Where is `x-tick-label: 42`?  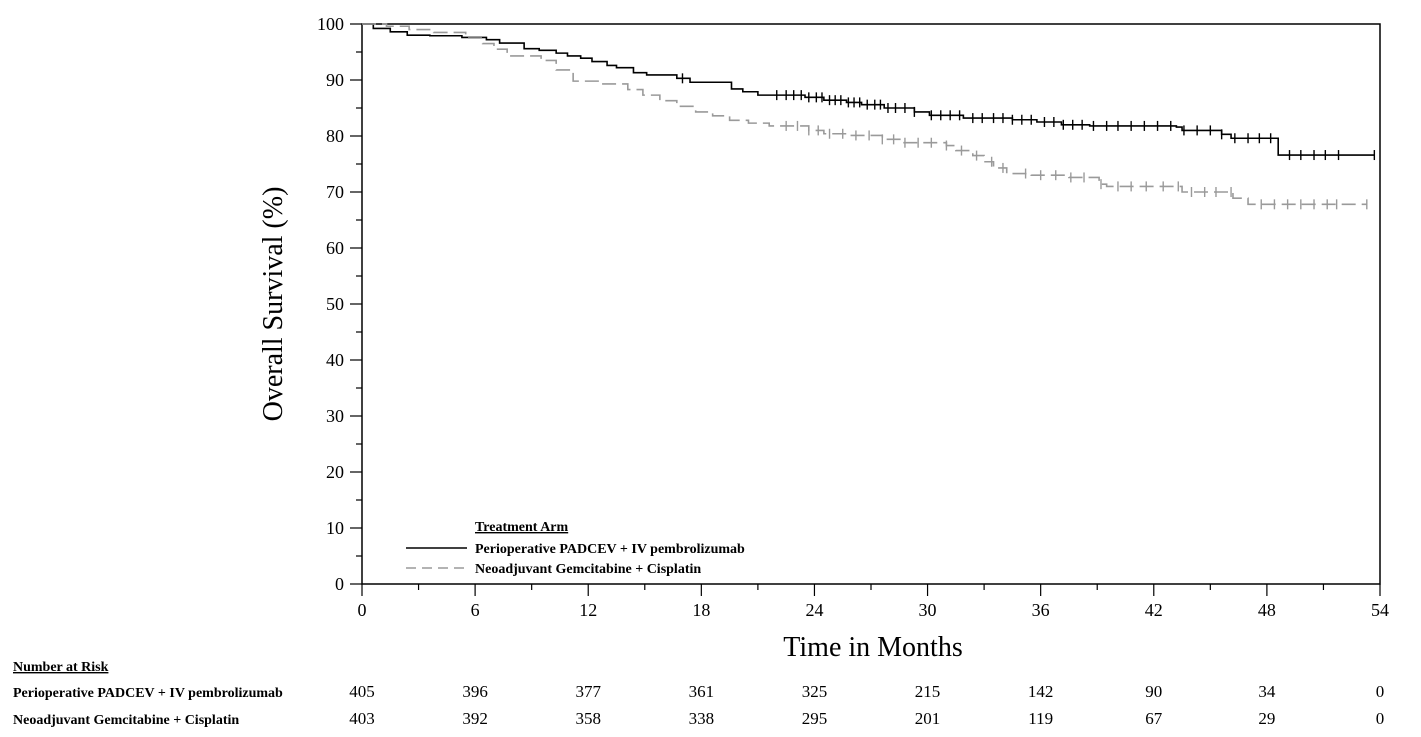
x-tick-label: 42 is located at coordinates (1154, 610).